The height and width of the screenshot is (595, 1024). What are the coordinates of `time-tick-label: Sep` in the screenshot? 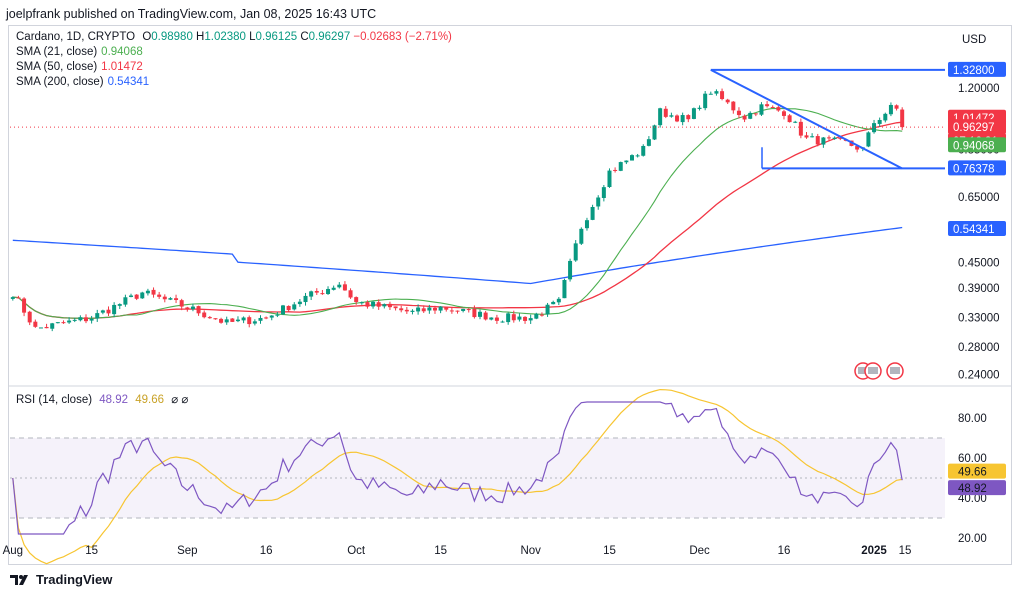 It's located at (187, 551).